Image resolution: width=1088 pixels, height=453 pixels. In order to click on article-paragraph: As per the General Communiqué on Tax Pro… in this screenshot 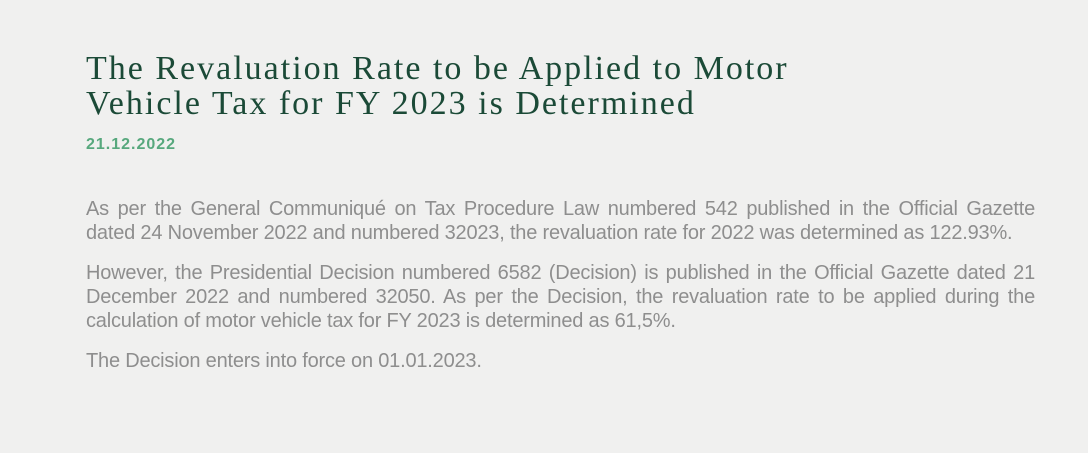, I will do `click(560, 221)`.